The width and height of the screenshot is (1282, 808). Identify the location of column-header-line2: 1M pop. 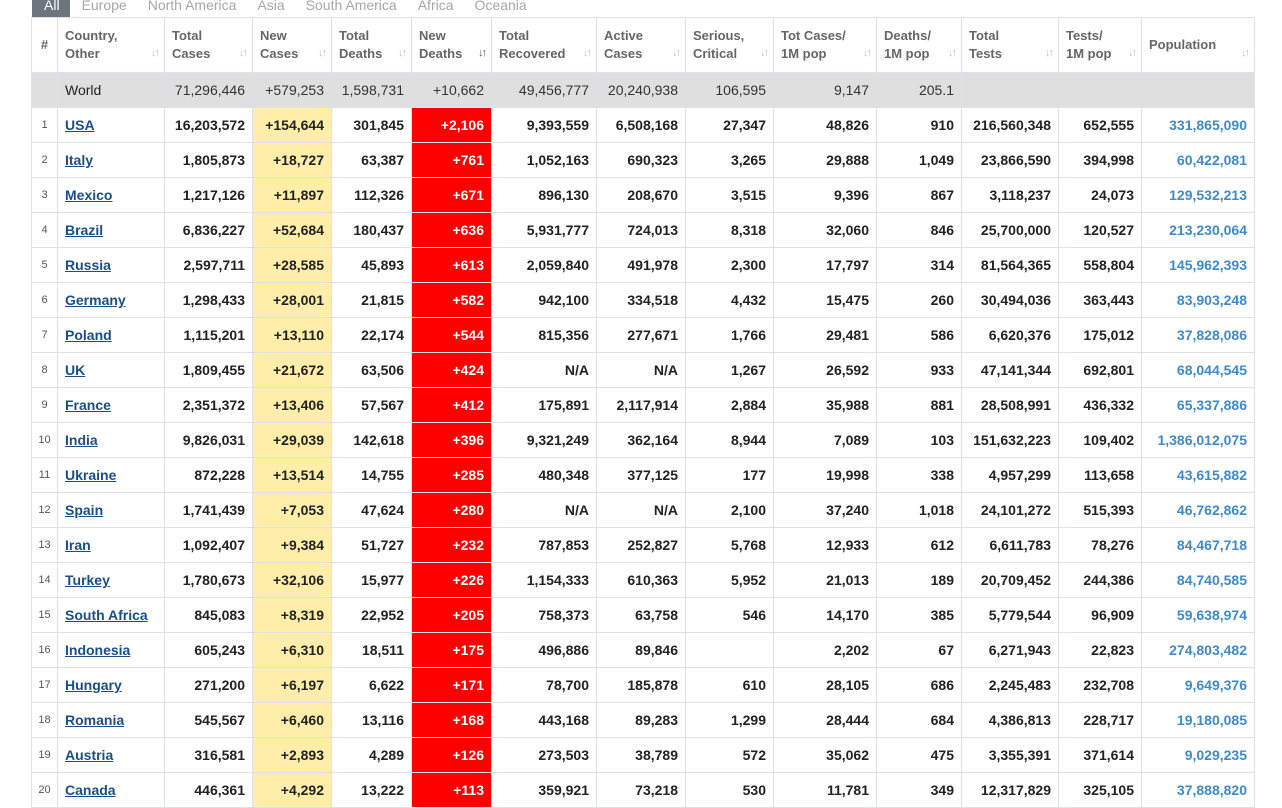
(907, 53).